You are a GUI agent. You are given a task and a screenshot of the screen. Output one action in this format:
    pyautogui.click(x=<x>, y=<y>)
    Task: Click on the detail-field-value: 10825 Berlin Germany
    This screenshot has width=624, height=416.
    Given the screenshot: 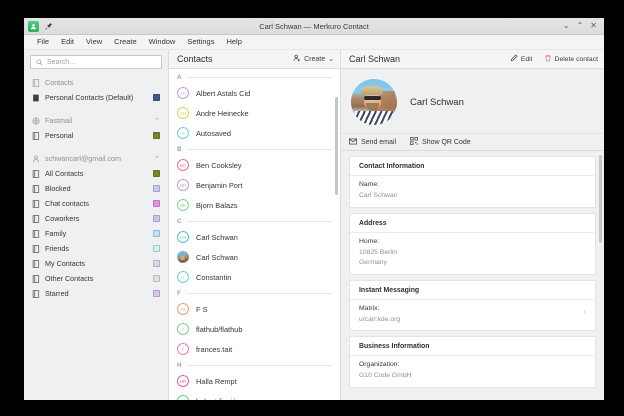 What is the action you would take?
    pyautogui.click(x=378, y=257)
    